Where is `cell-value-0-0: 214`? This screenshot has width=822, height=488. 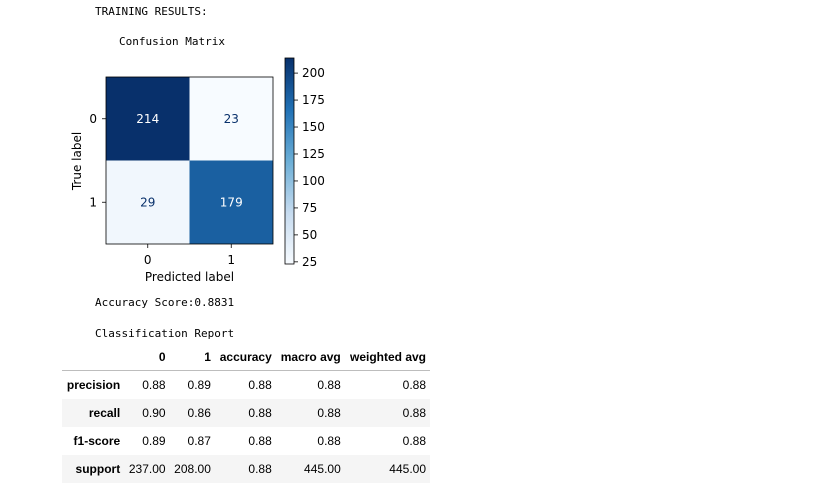 cell-value-0-0: 214 is located at coordinates (147, 119).